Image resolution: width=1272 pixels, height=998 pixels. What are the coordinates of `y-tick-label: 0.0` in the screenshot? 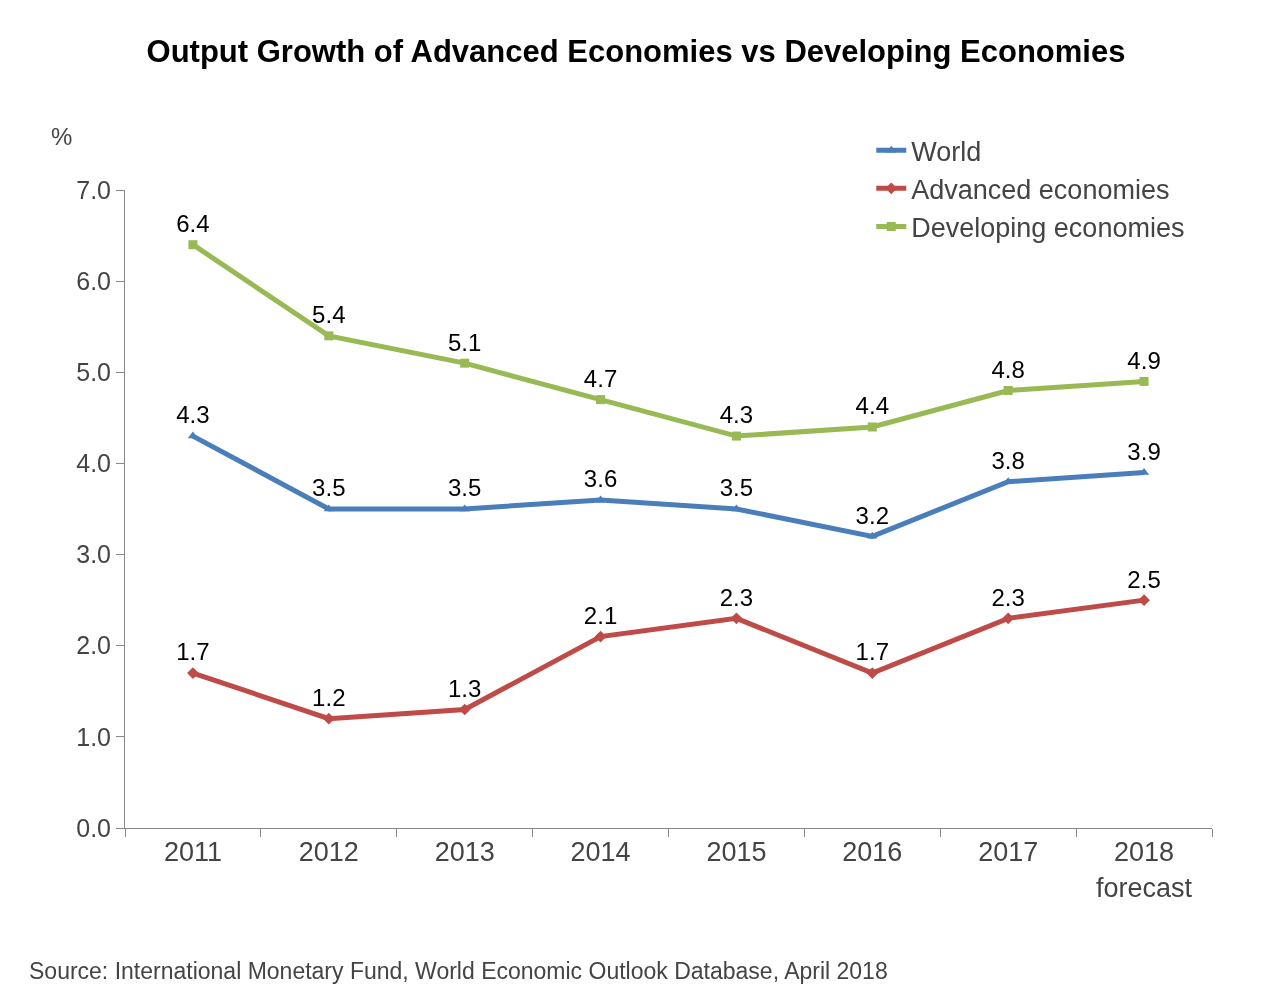 It's located at (93, 827).